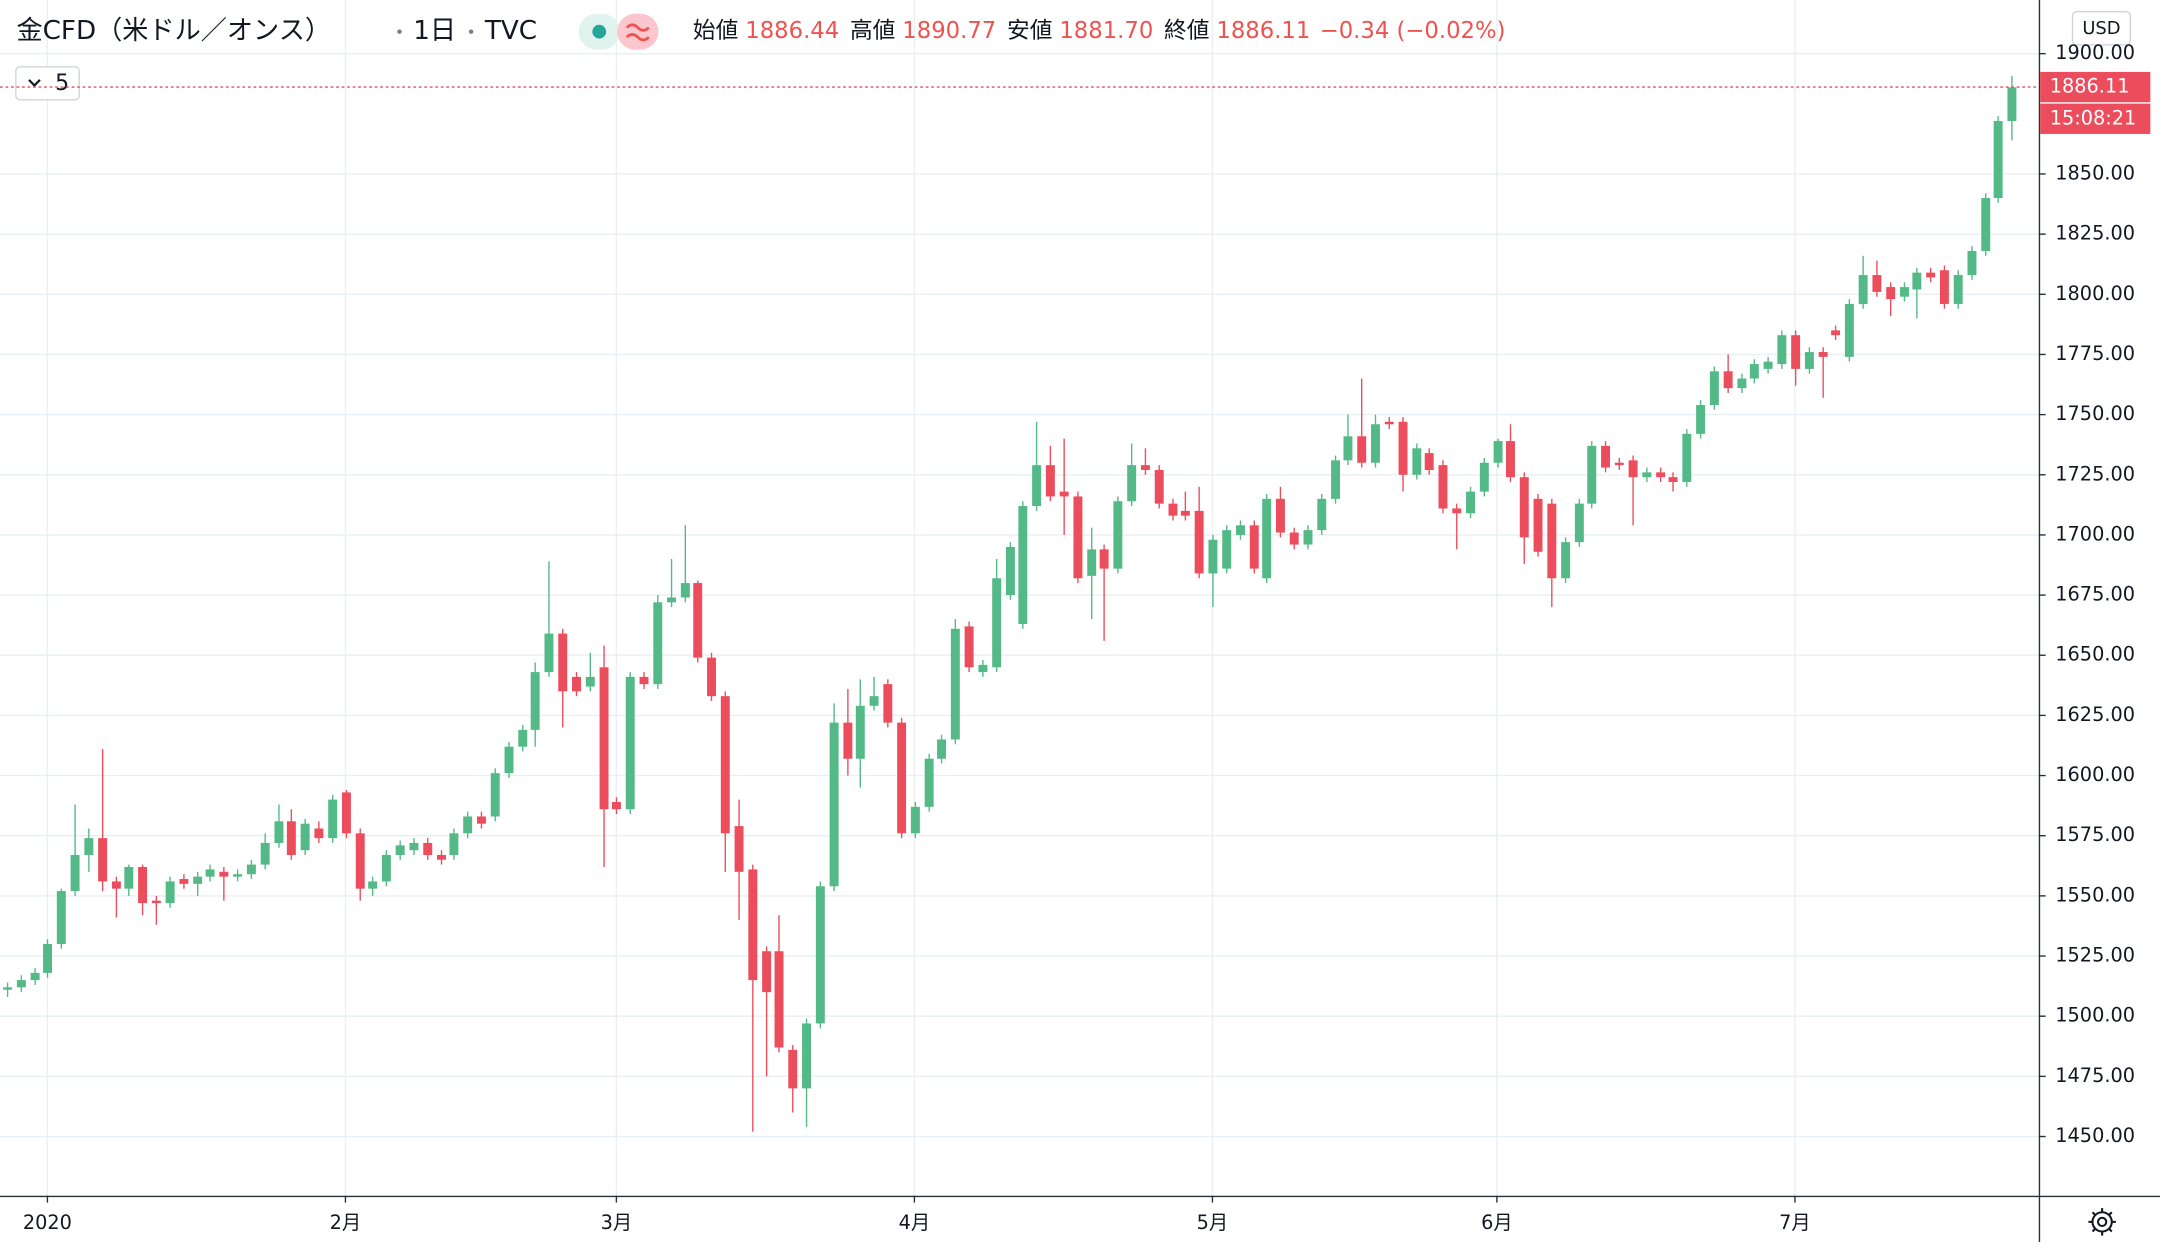 Image resolution: width=2160 pixels, height=1242 pixels. Describe the element at coordinates (2095, 233) in the screenshot. I see `y-tick-label: 1825.00` at that location.